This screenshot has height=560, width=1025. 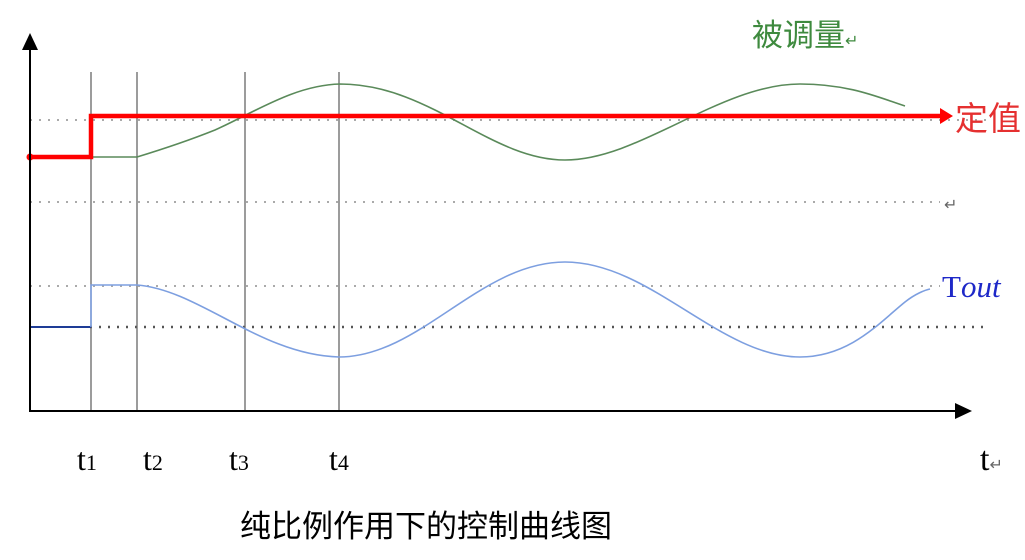 What do you see at coordinates (426, 527) in the screenshot?
I see `diagram-caption: 纯比例作用下的控制曲线图` at bounding box center [426, 527].